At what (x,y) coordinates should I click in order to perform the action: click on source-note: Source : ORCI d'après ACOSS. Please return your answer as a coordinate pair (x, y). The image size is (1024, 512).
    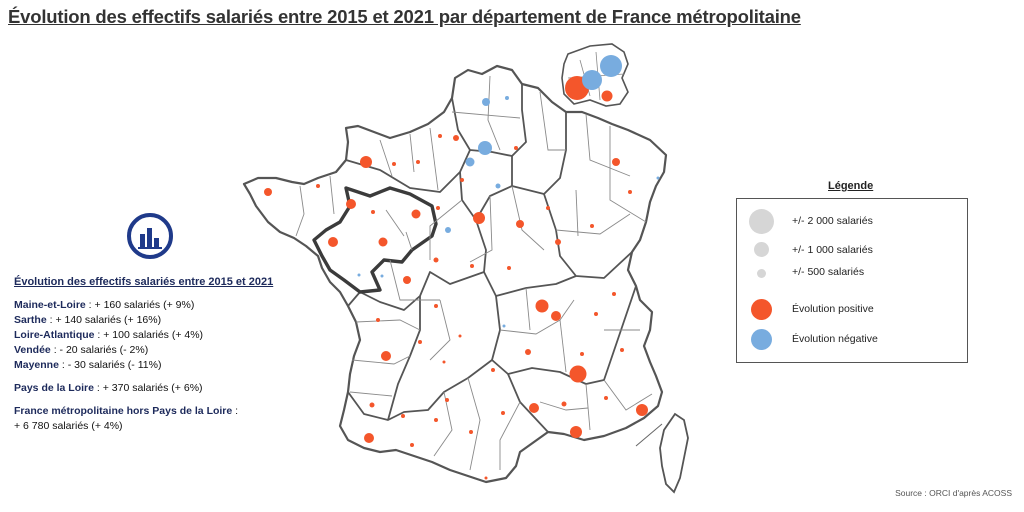
    Looking at the image, I should click on (953, 493).